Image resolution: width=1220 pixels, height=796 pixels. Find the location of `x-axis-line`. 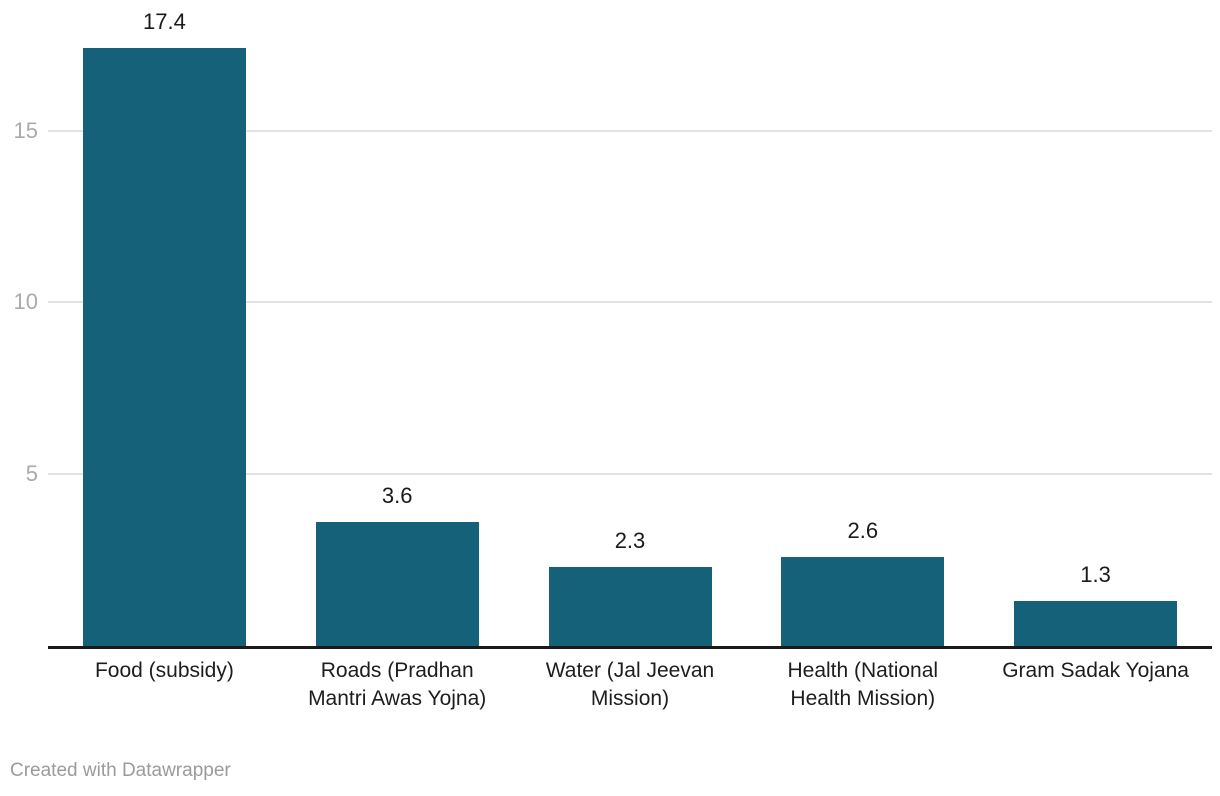

x-axis-line is located at coordinates (630, 647).